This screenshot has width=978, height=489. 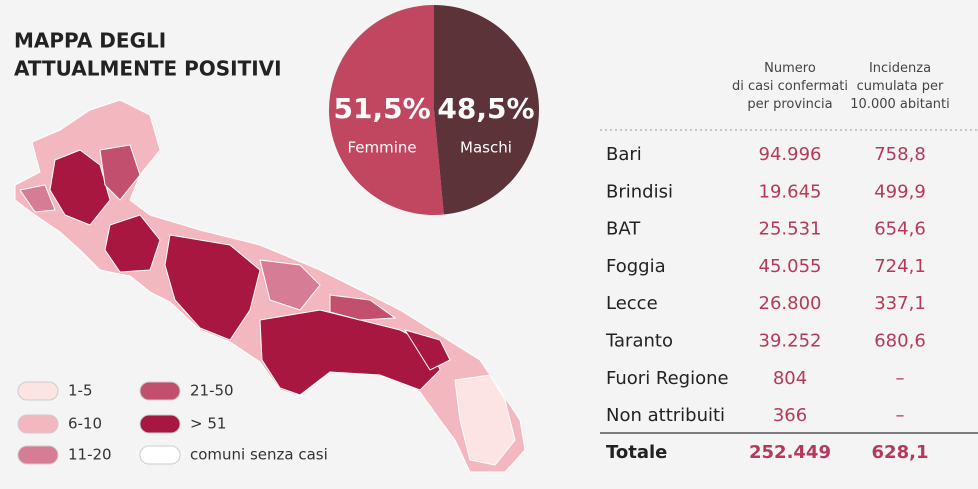 What do you see at coordinates (790, 86) in the screenshot?
I see `column-header: Numero di casi confermati per provincia` at bounding box center [790, 86].